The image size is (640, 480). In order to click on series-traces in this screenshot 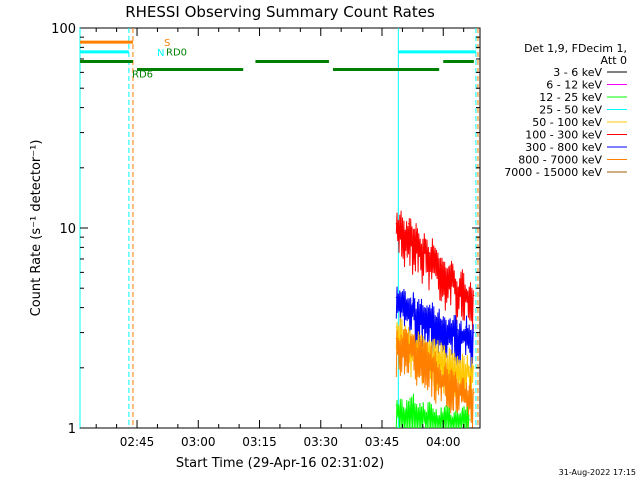, I will do `click(435, 319)`.